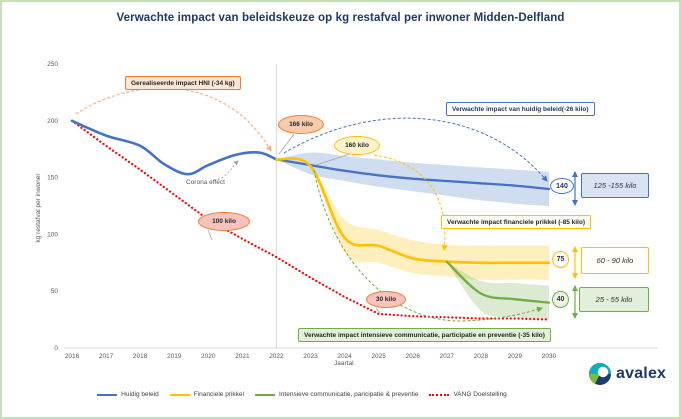 The height and width of the screenshot is (419, 681). I want to click on legend-item: Financiele prikkel, so click(206, 394).